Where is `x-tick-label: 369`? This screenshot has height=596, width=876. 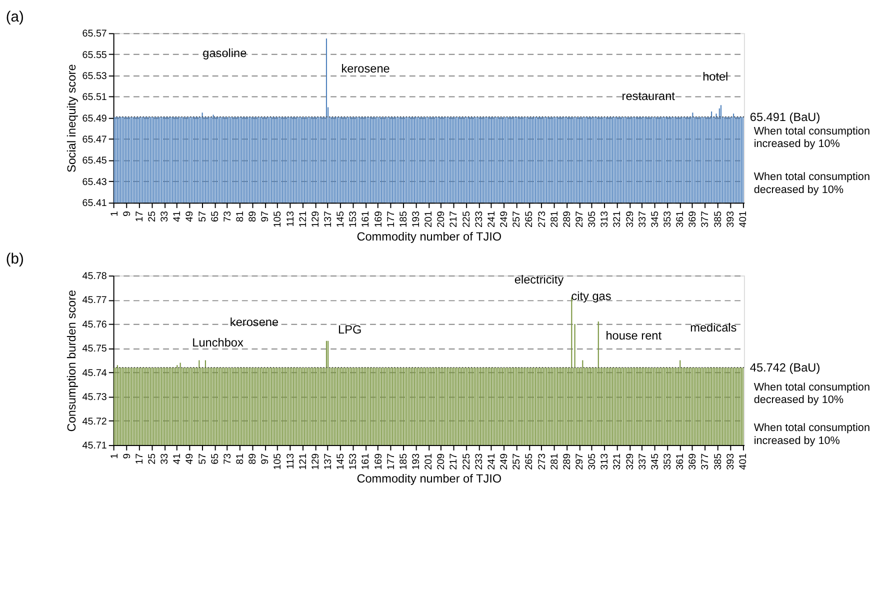
x-tick-label: 369 is located at coordinates (693, 461).